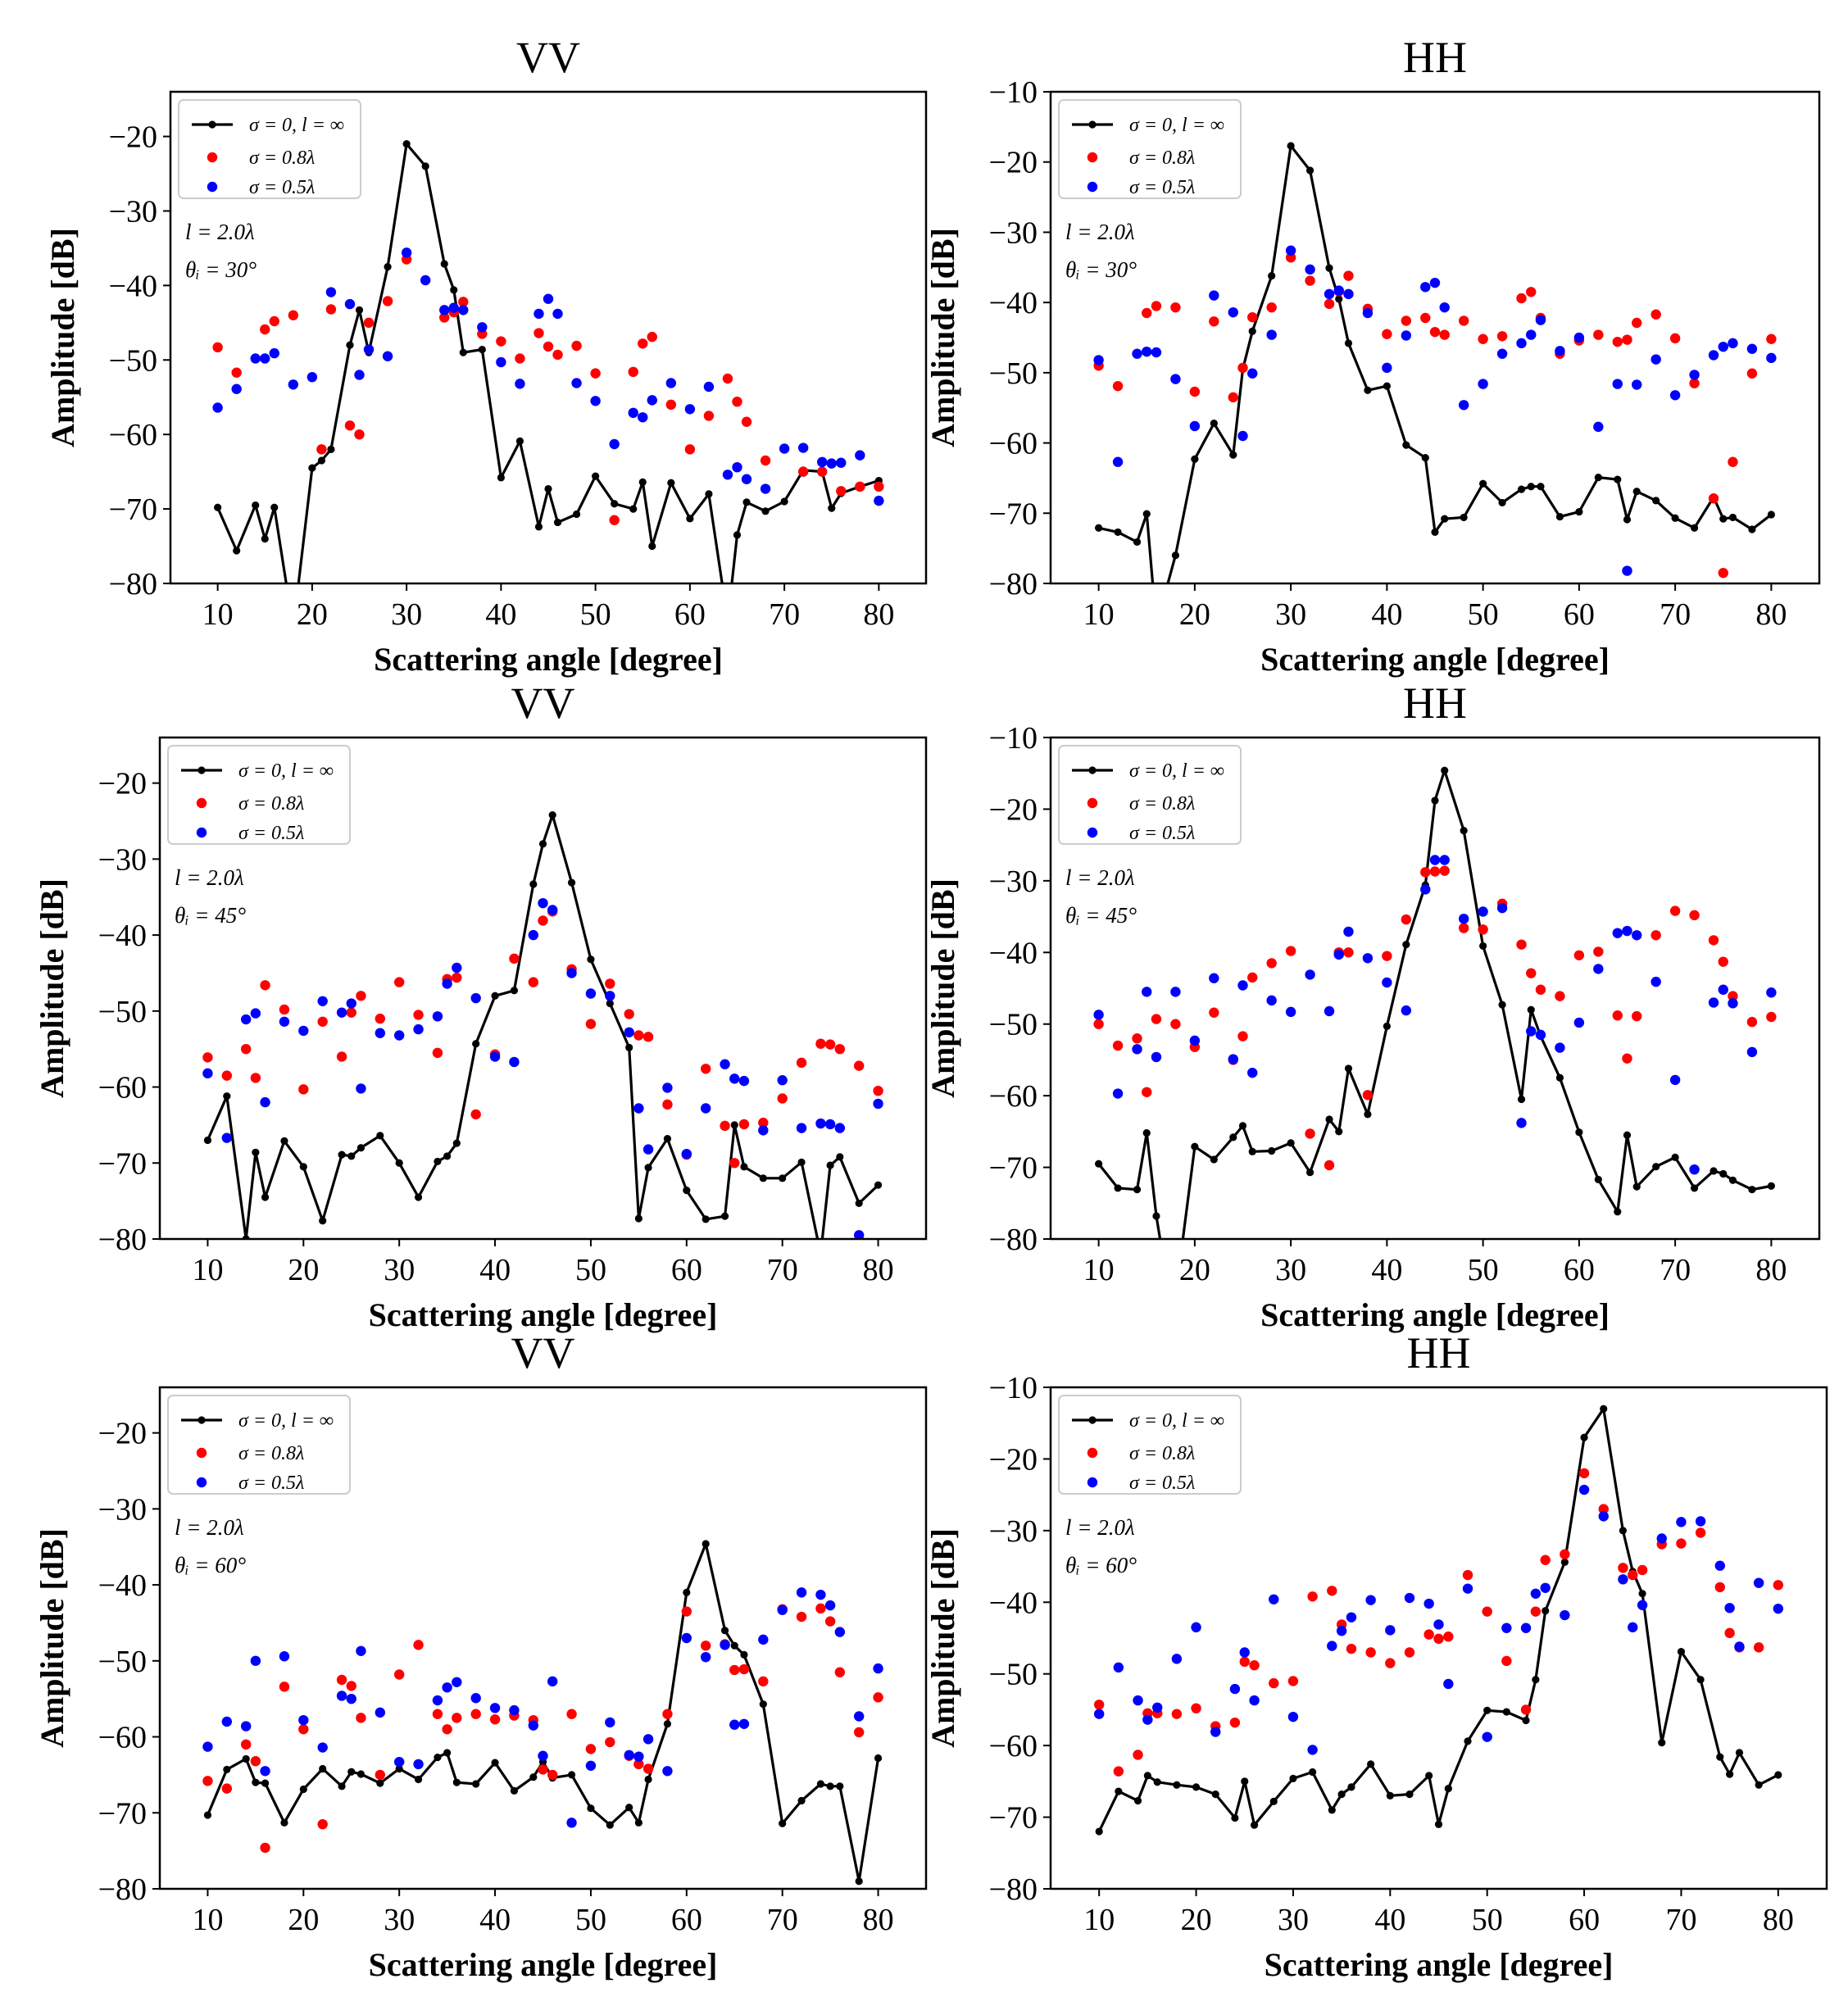 The width and height of the screenshot is (1848, 2006). What do you see at coordinates (1101, 915) in the screenshot?
I see `annotation-incidence-angle: θᵢ = 45°` at bounding box center [1101, 915].